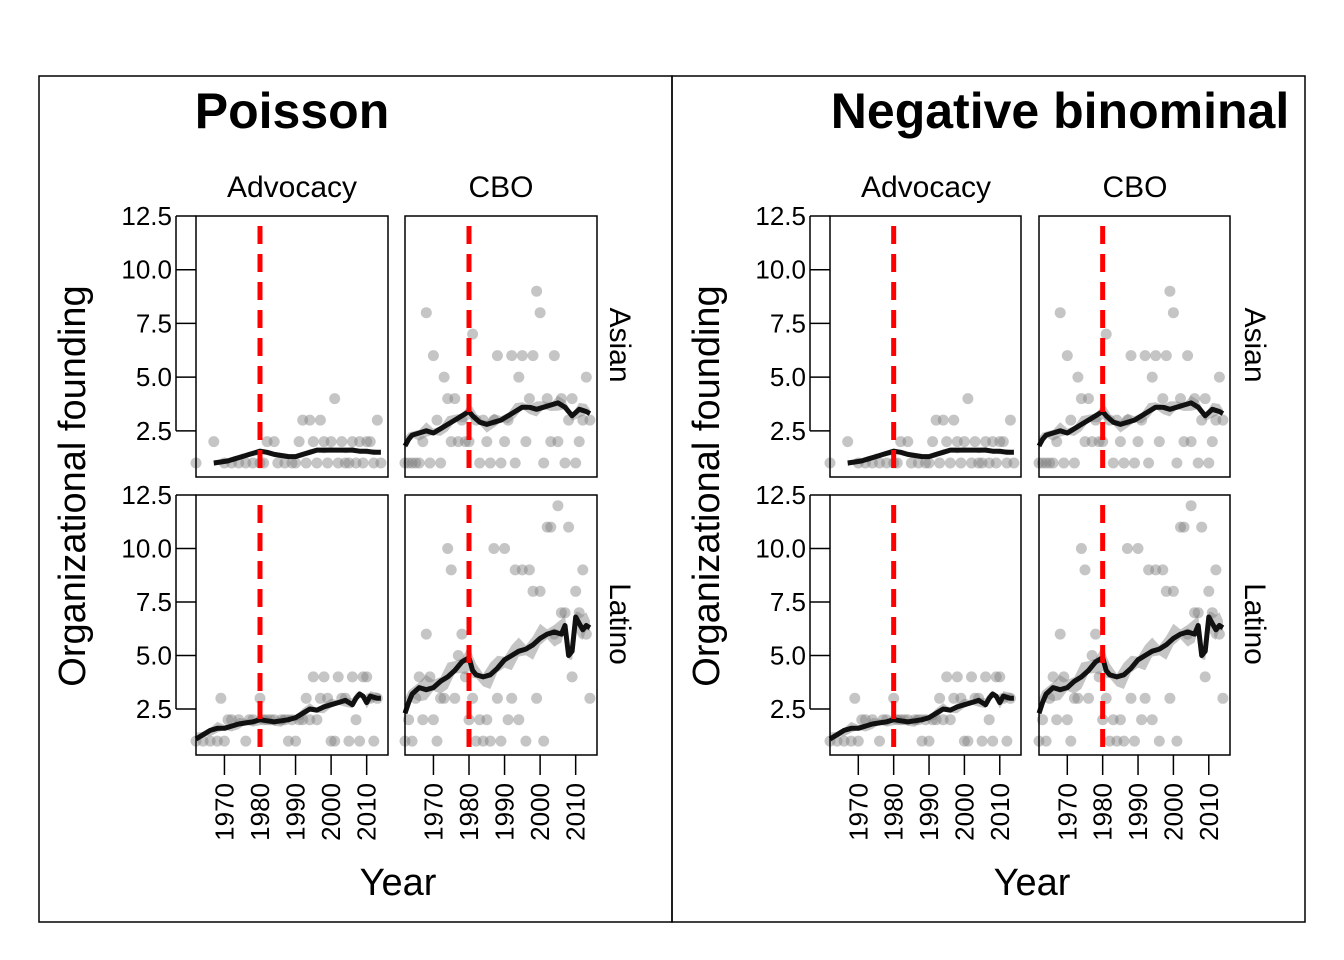  What do you see at coordinates (331, 812) in the screenshot?
I see `x-tick-label: 2000` at bounding box center [331, 812].